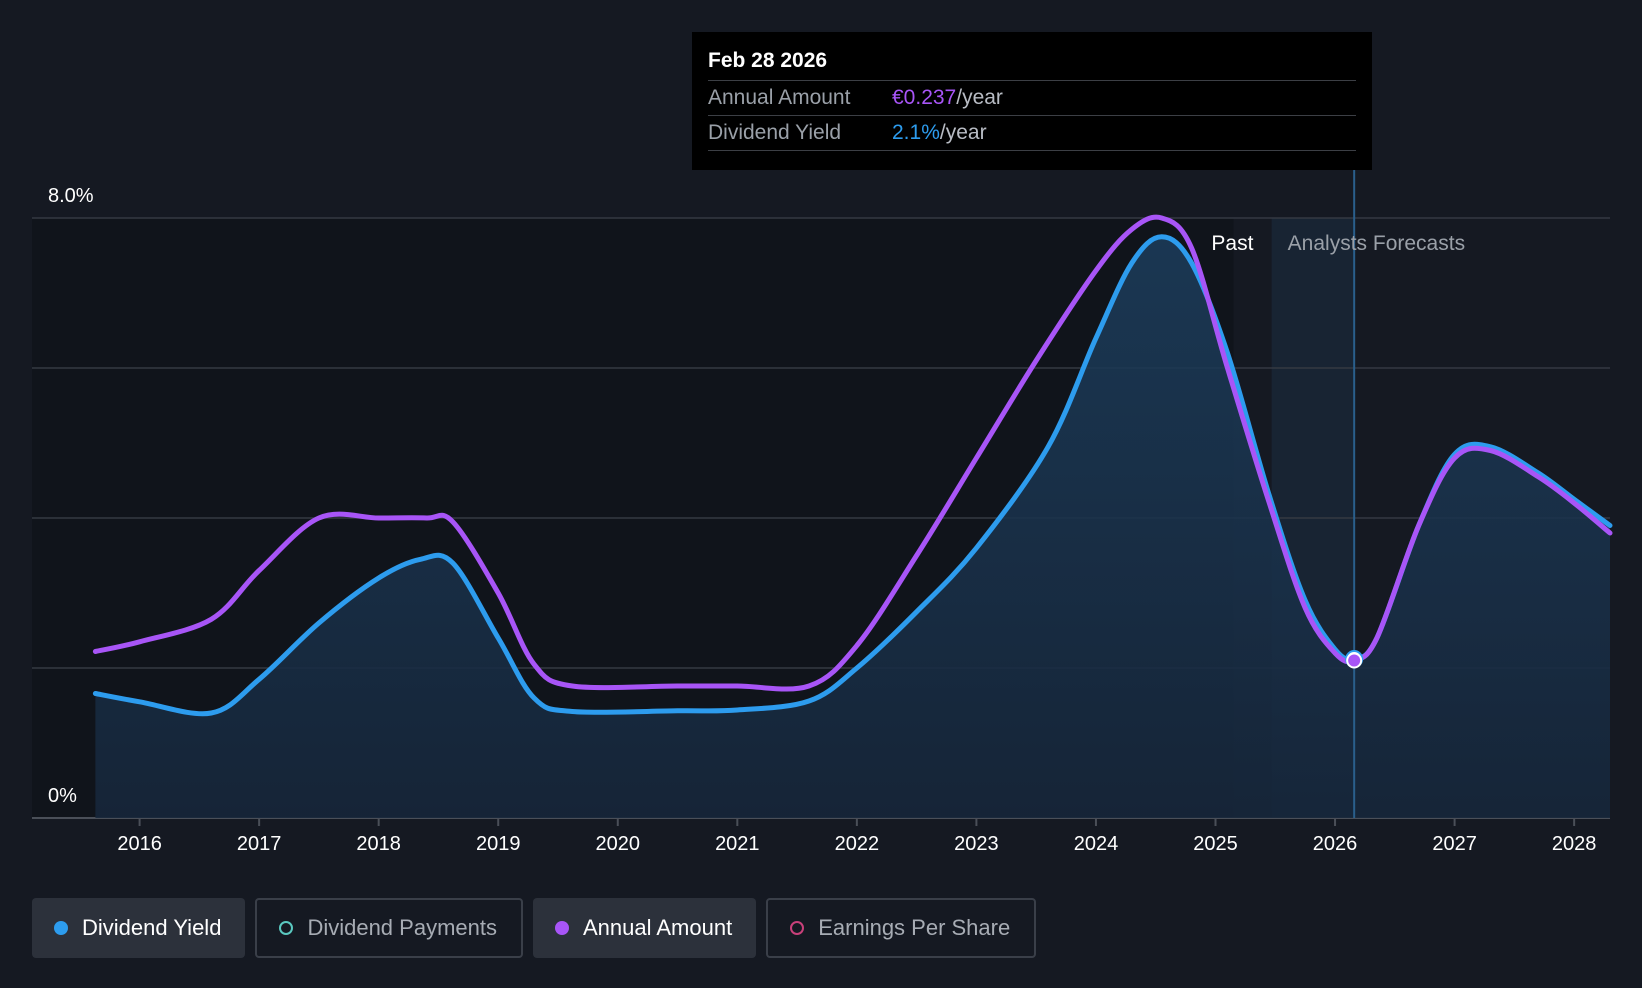 The image size is (1642, 988). Describe the element at coordinates (1232, 243) in the screenshot. I see `past-label: Past` at that location.